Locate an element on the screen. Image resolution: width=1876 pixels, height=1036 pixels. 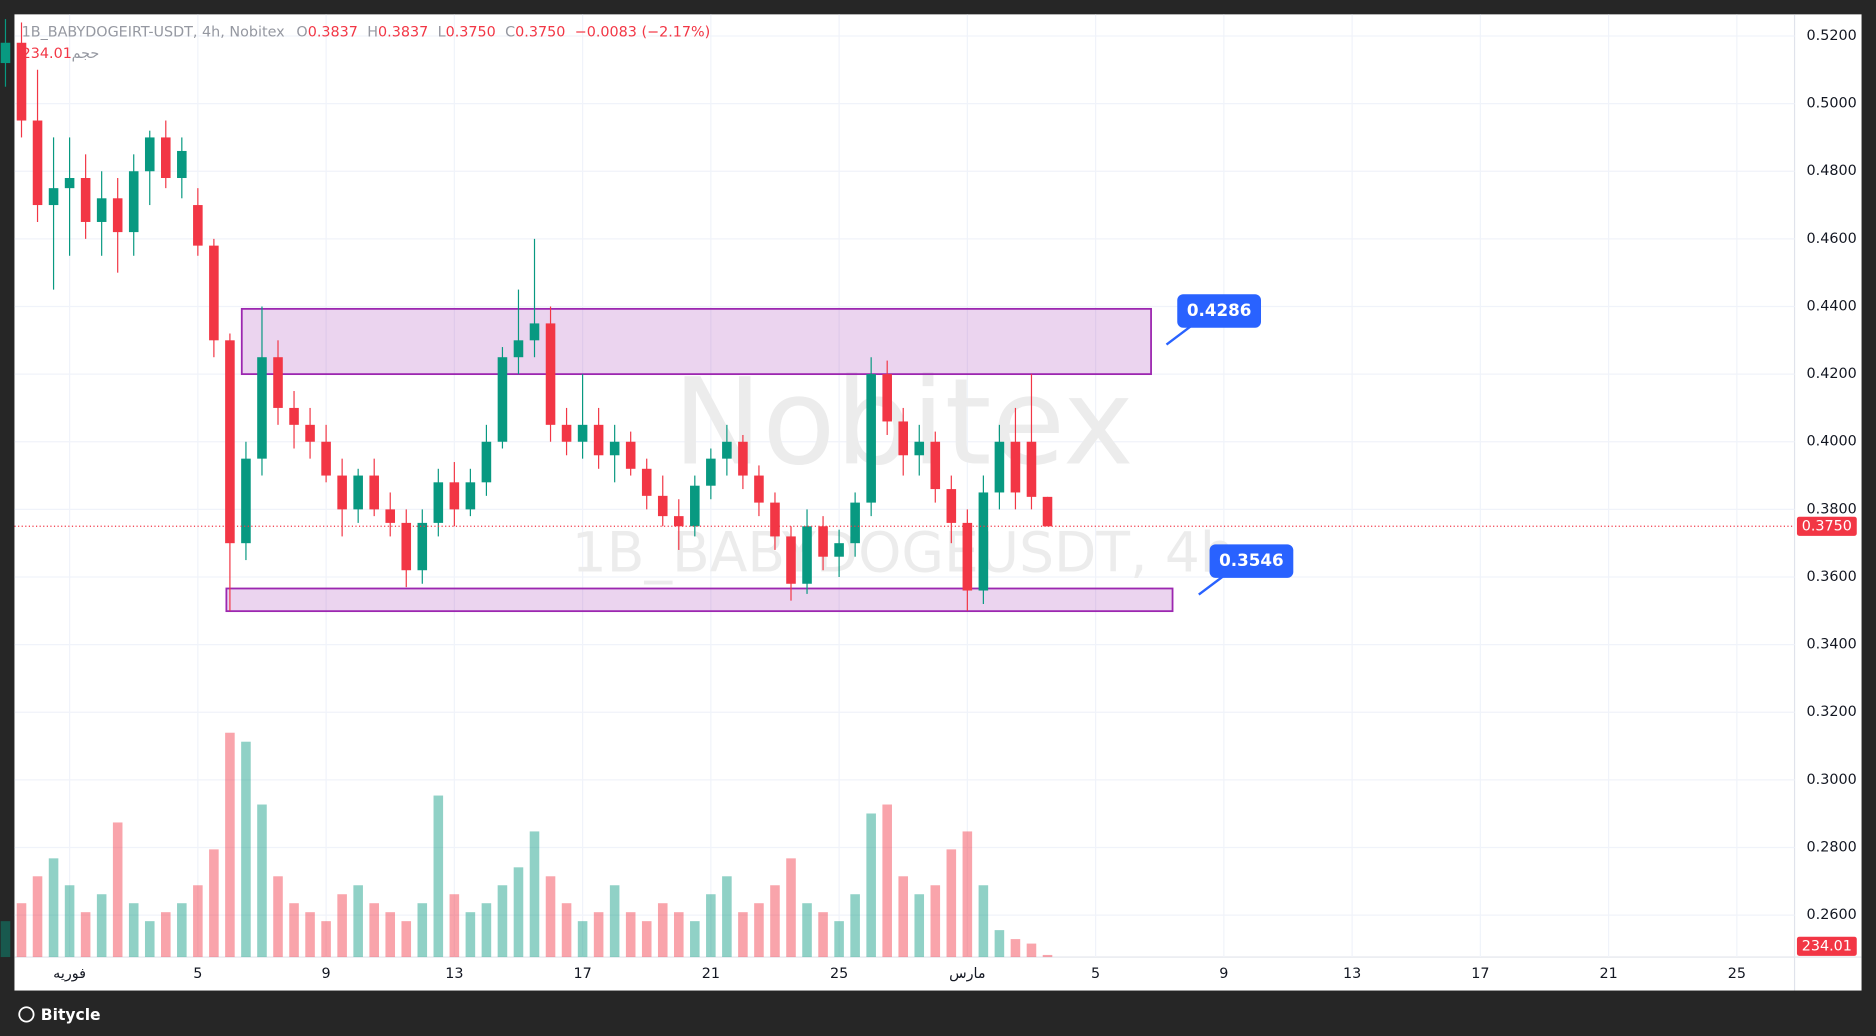
y-tick-label: 0.3800 is located at coordinates (1832, 509).